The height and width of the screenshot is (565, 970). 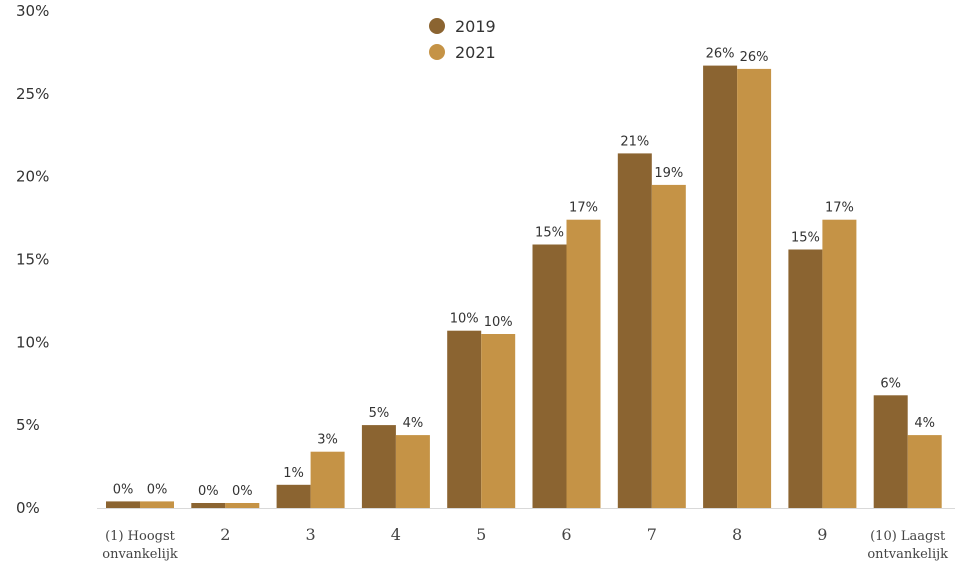 What do you see at coordinates (475, 26) in the screenshot?
I see `legend-label-2019: 2019` at bounding box center [475, 26].